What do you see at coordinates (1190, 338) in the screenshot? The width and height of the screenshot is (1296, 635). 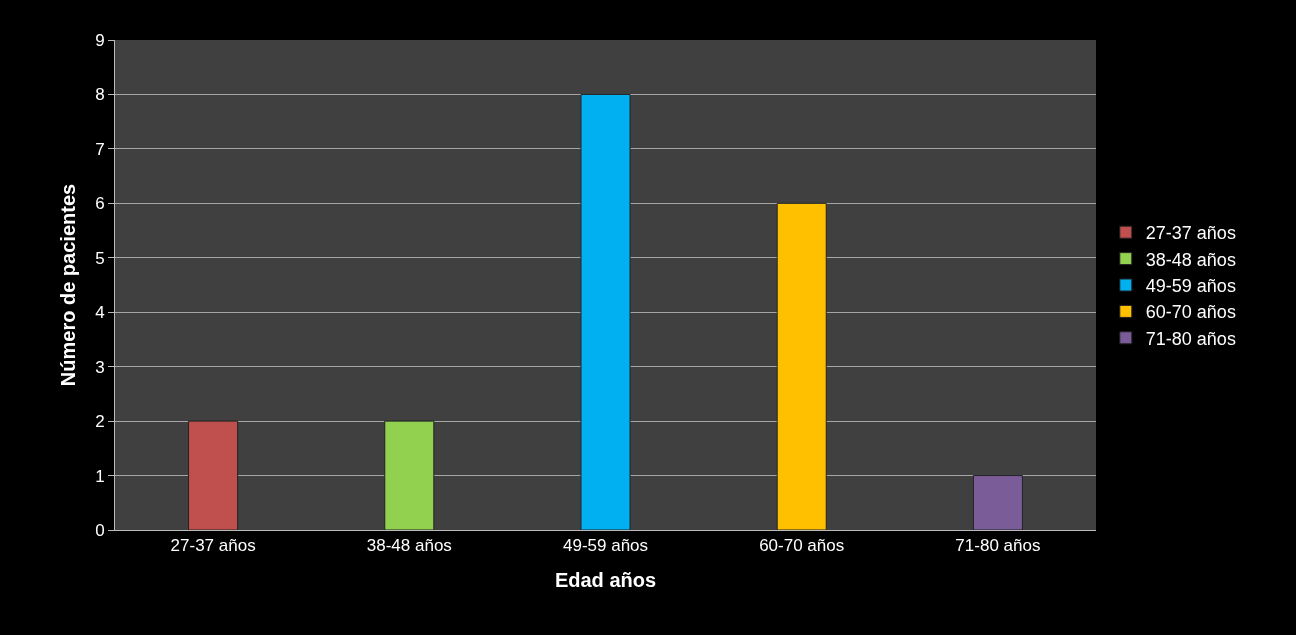 I see `legend-label: 71-80 años` at bounding box center [1190, 338].